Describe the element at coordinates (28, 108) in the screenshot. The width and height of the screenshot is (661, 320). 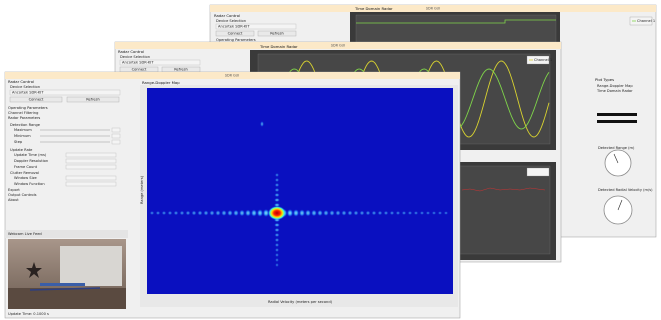
I see `section-header: Operating Parameters` at that location.